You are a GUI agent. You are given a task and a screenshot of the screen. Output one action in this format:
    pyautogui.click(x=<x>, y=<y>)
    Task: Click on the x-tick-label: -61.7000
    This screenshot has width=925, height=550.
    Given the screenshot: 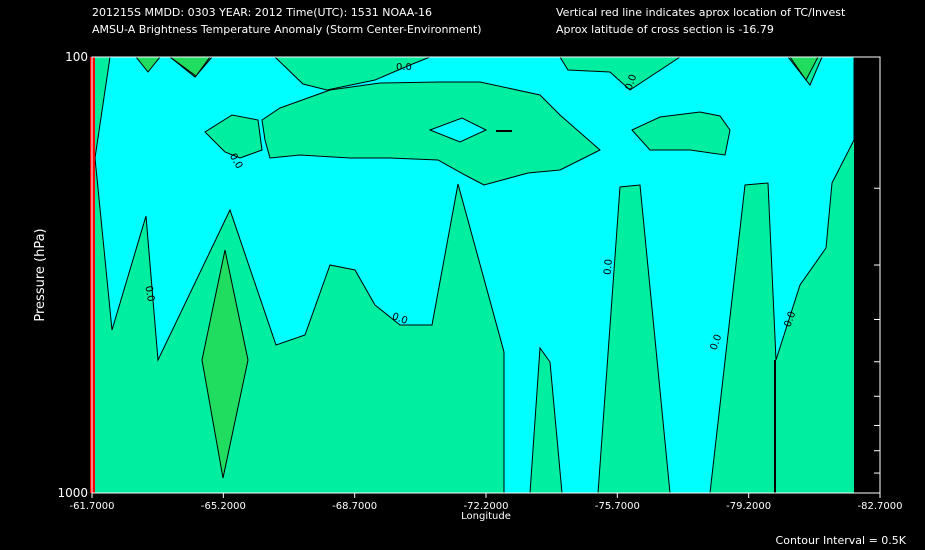 What is the action you would take?
    pyautogui.click(x=92, y=506)
    